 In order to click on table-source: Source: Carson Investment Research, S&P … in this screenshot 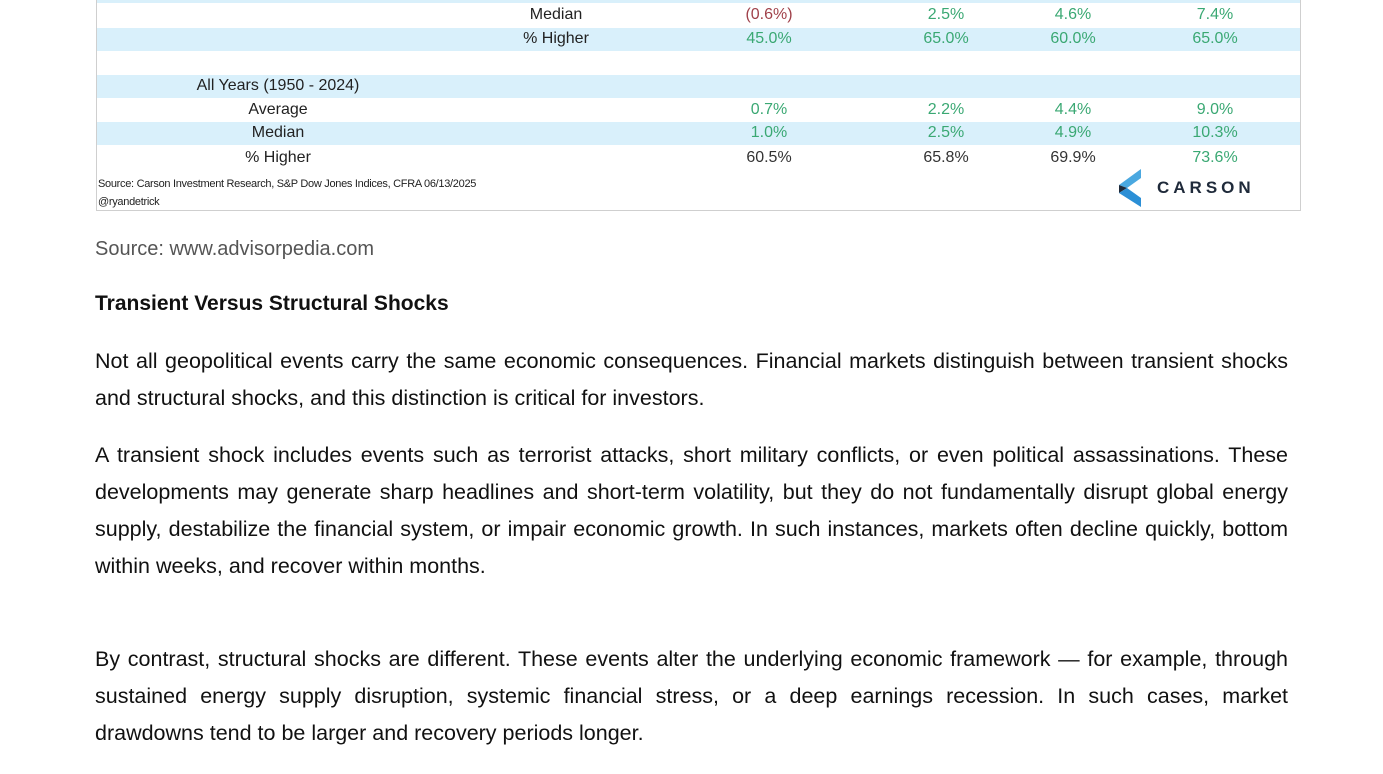, I will do `click(287, 184)`.